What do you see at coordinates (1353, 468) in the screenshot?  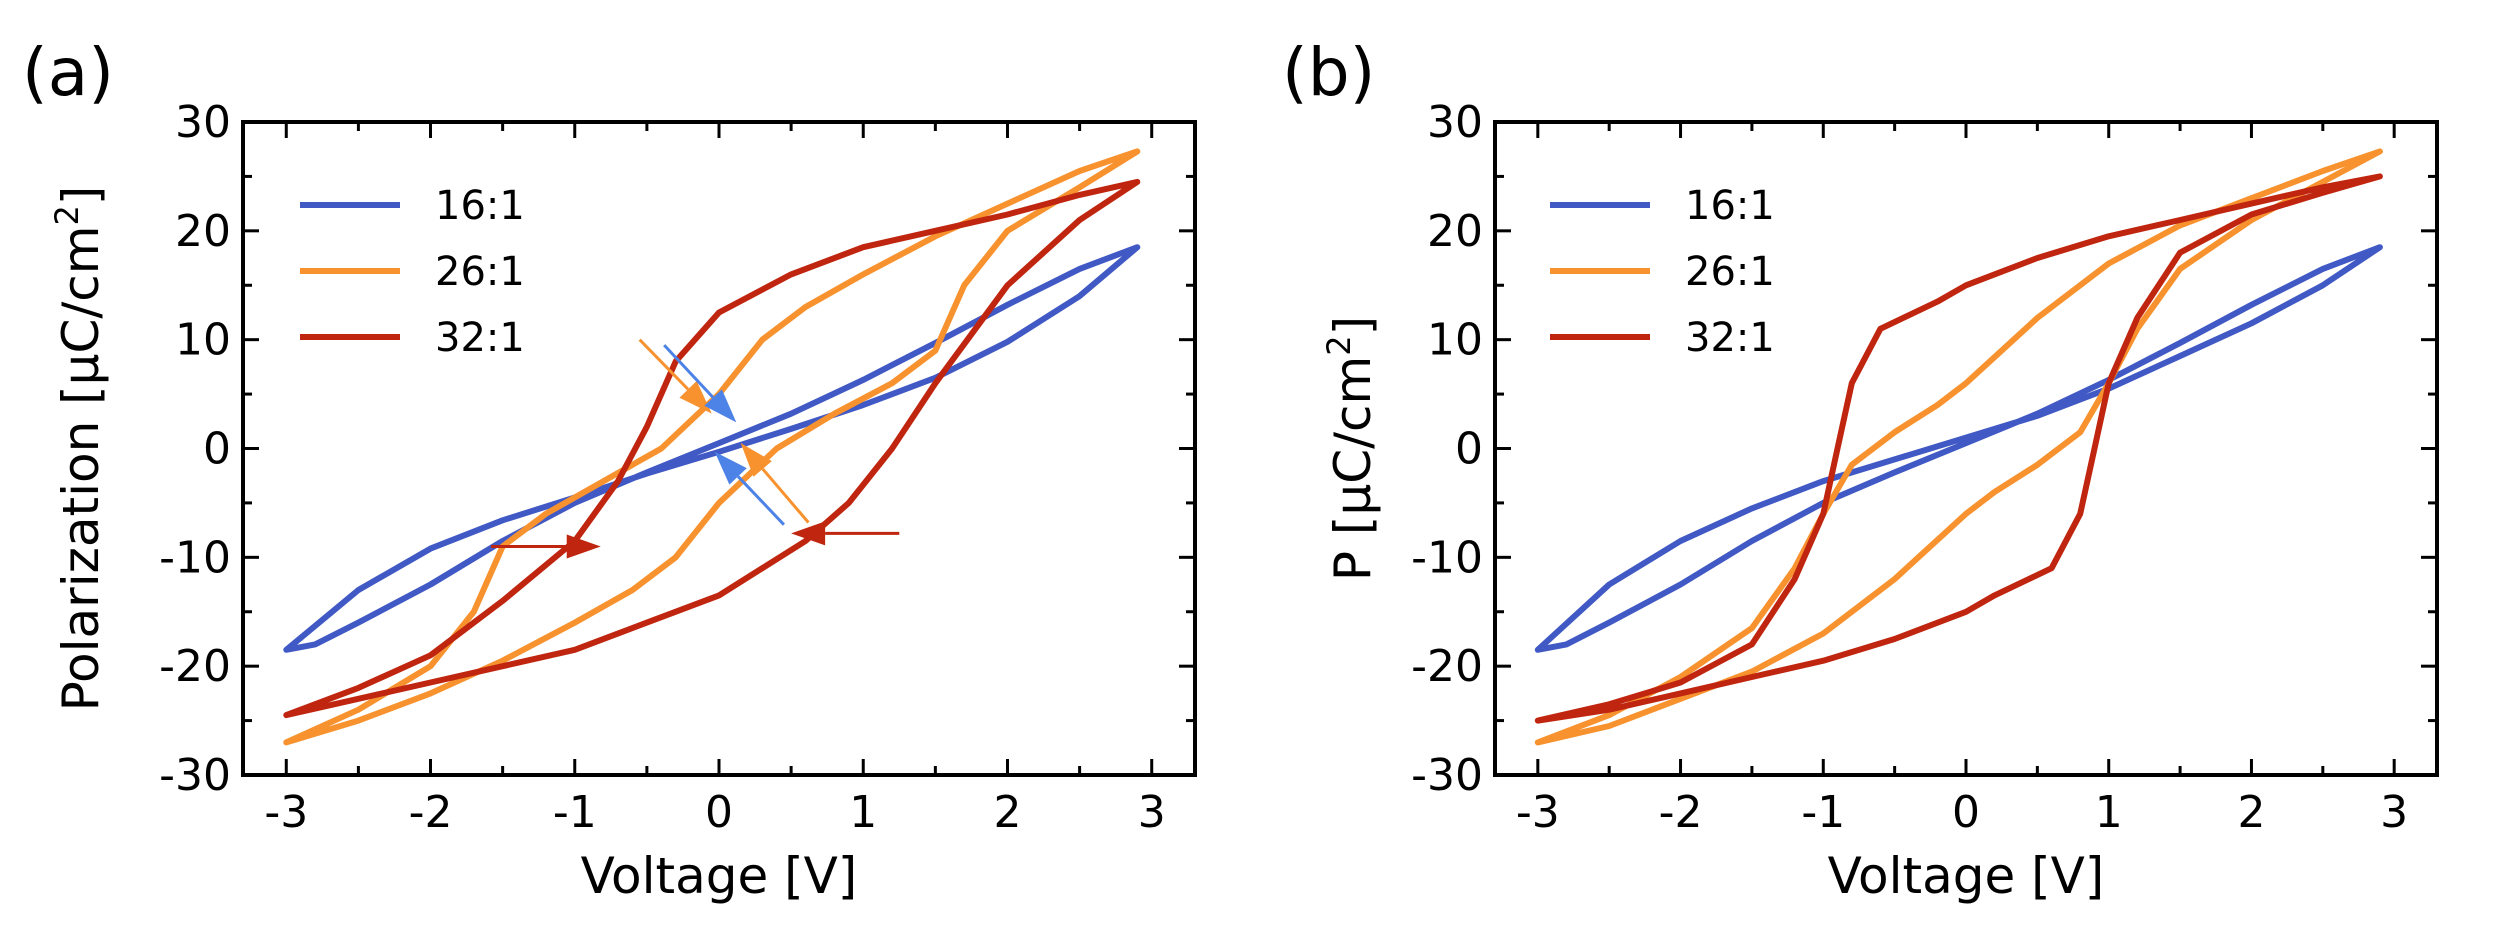 I see `y-axis-label-main: P [μC/cm` at bounding box center [1353, 468].